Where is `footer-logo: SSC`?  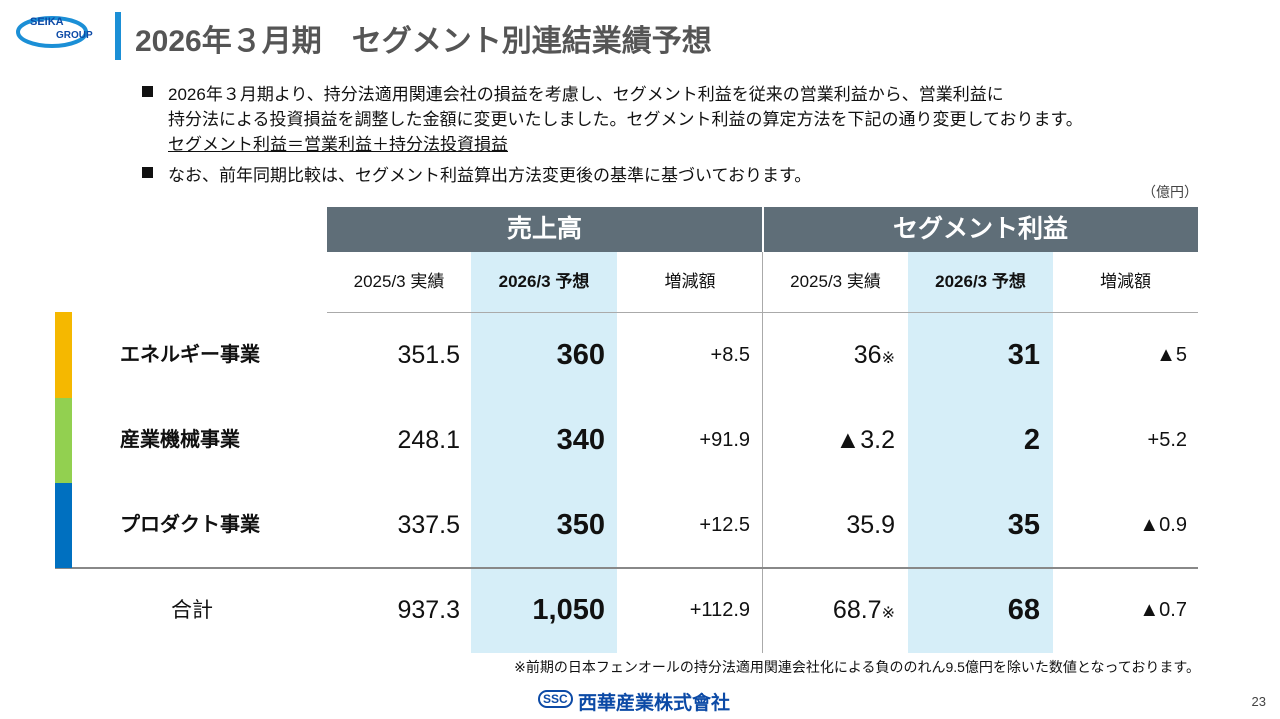
footer-logo: SSC is located at coordinates (555, 699).